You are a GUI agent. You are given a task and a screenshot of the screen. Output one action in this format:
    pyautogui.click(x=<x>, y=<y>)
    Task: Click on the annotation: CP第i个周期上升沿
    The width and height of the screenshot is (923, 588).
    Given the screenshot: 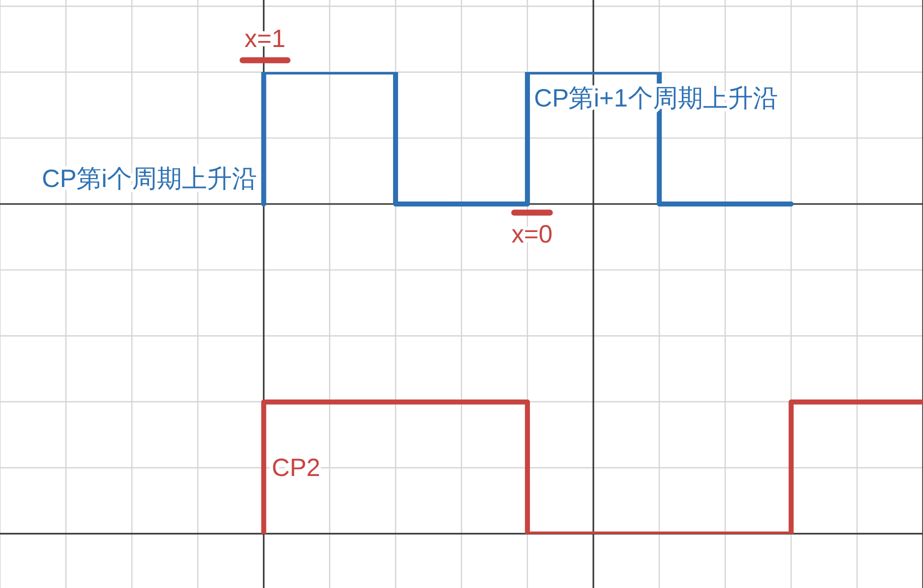 What is the action you would take?
    pyautogui.click(x=150, y=178)
    